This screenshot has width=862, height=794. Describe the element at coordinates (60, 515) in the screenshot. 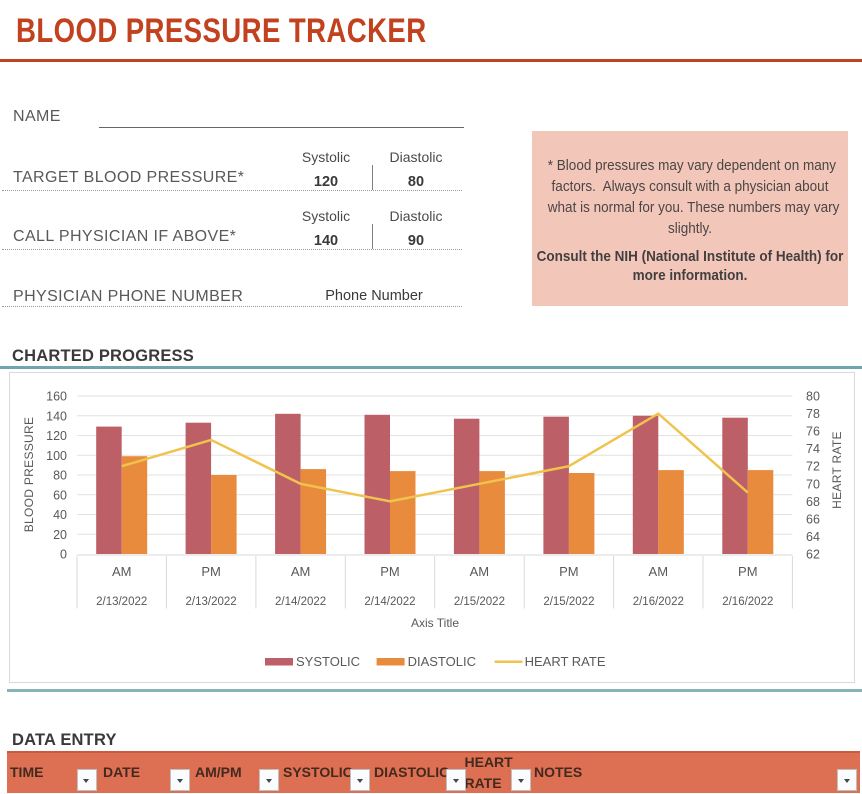

I see `svg-text: 40` at that location.